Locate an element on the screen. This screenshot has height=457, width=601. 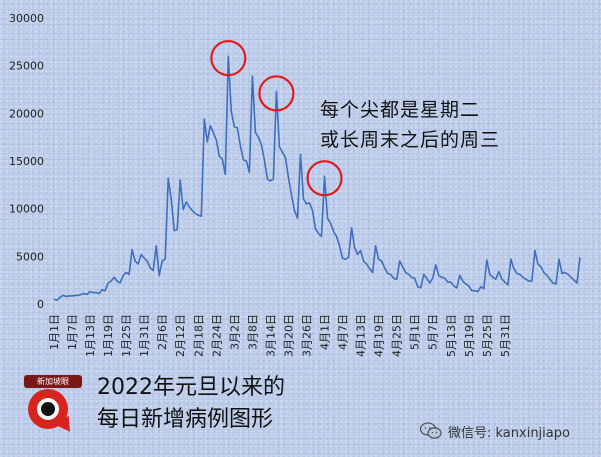
x-tick-label: 5月7日 is located at coordinates (433, 332).